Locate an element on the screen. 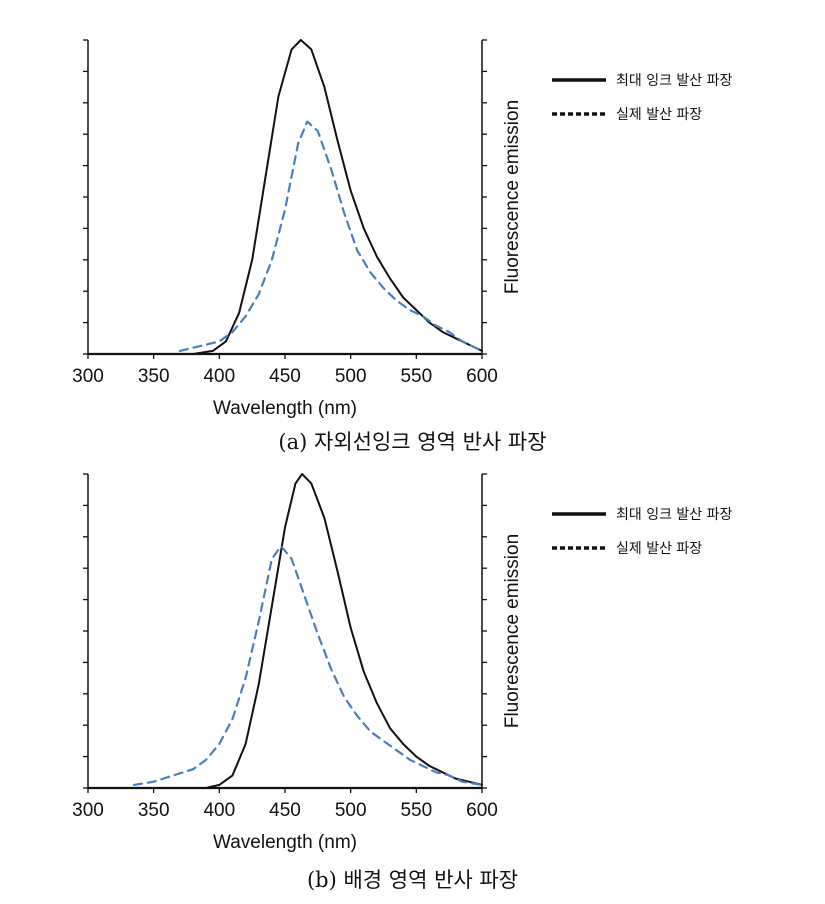 The image size is (825, 904). caption-panel-a: (a) 자외선잉크 영역 반사 파장 is located at coordinates (412, 442).